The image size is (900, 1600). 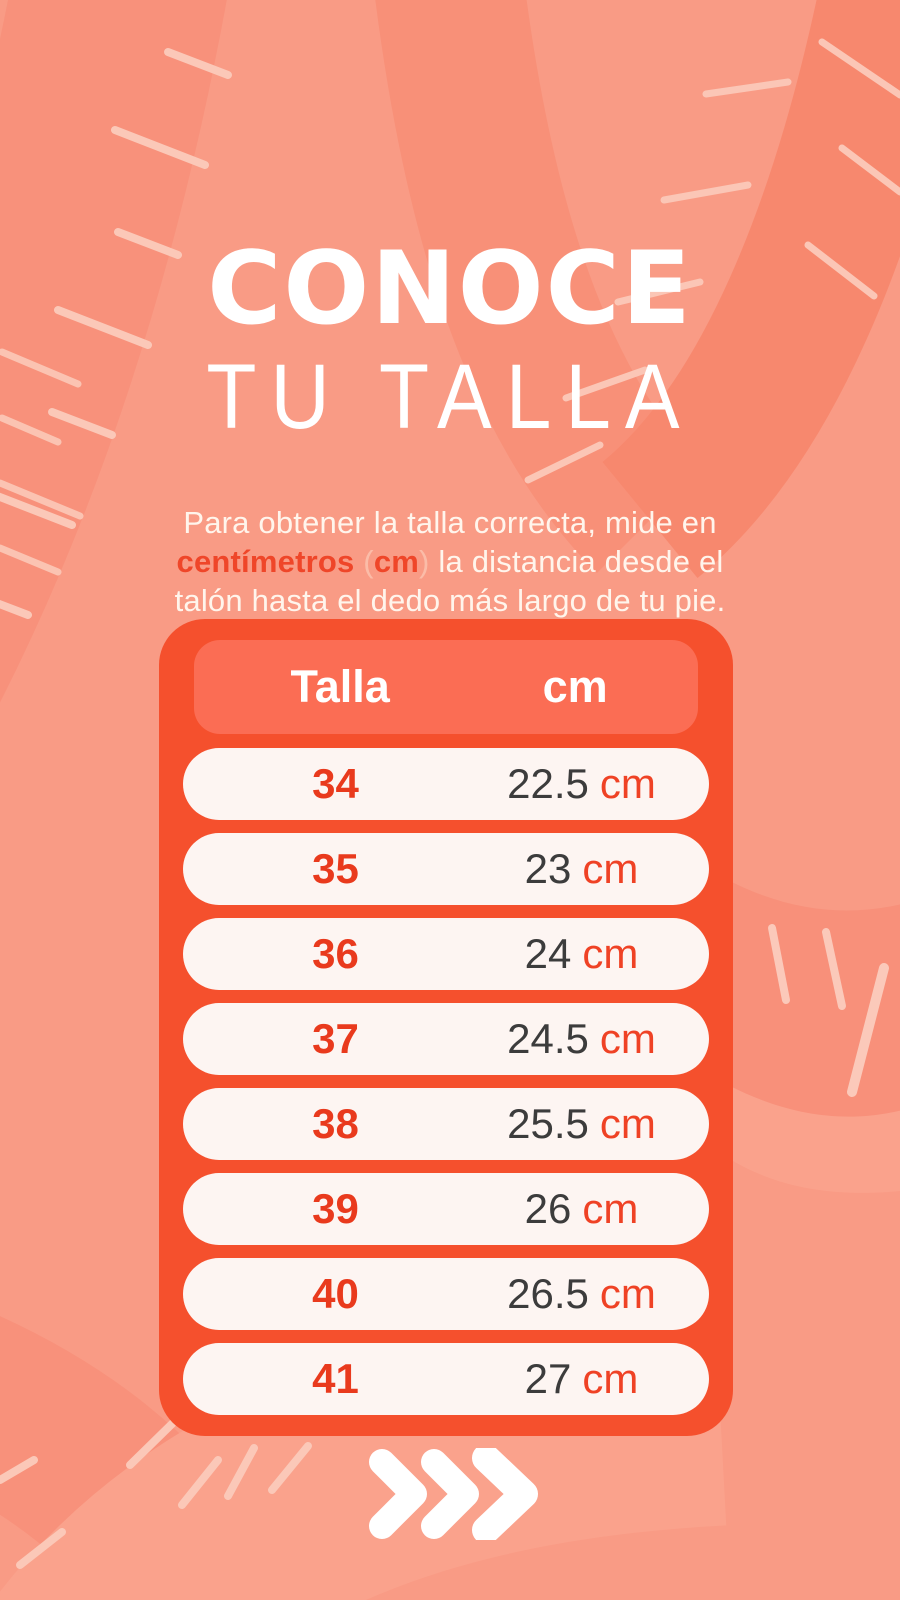 What do you see at coordinates (335, 868) in the screenshot?
I see `size-cell: 35` at bounding box center [335, 868].